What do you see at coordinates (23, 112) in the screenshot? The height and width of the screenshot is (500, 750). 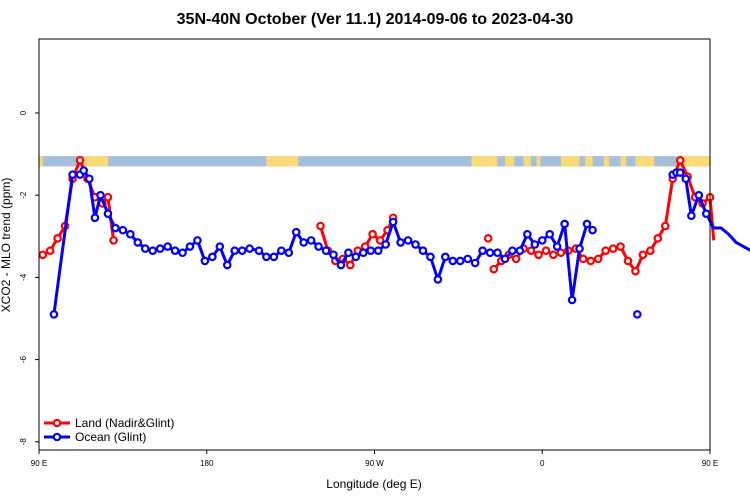 I see `y-tick-label: 0` at bounding box center [23, 112].